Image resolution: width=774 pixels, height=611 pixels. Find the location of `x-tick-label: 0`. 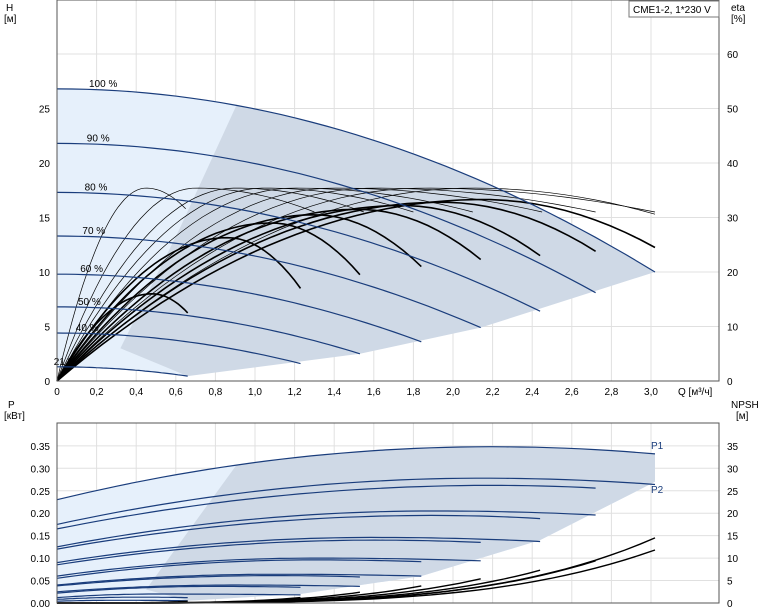

x-tick-label: 0 is located at coordinates (57, 392).